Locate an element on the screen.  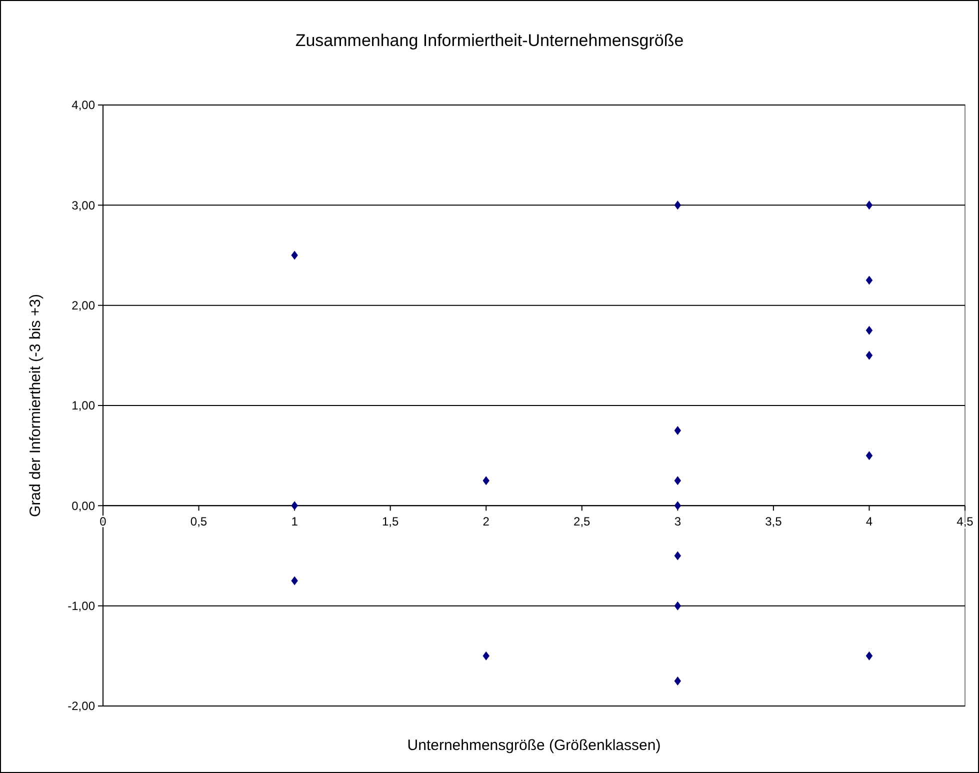
y-axis-title: Grad der Informiertheit (-3 bis +3) is located at coordinates (35, 406).